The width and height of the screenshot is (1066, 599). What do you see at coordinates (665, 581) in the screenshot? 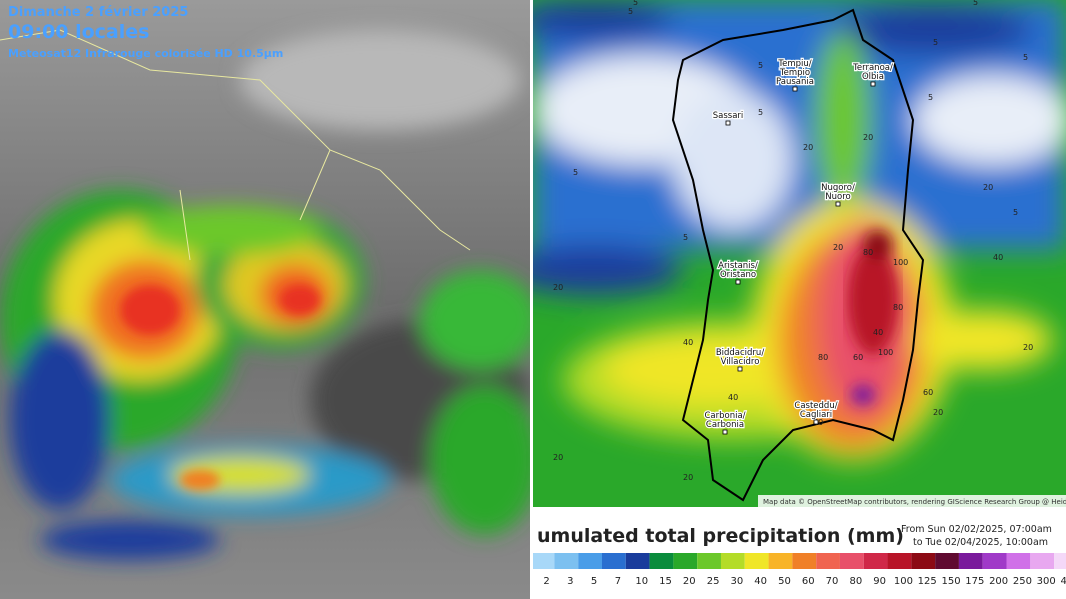
I see `legend-label: 15` at bounding box center [665, 581].